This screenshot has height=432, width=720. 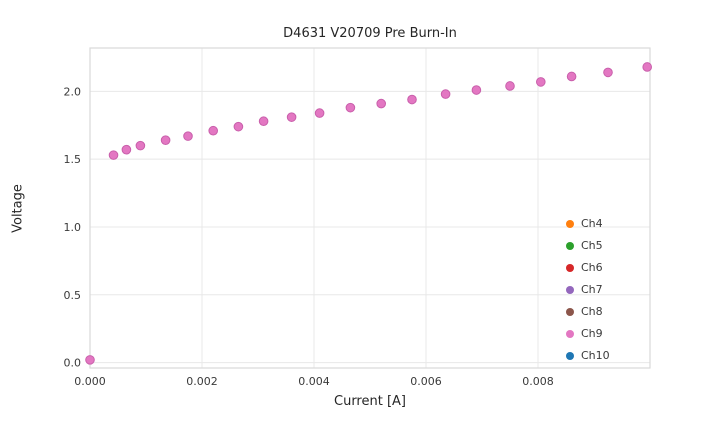 I want to click on chart-title: D4631 V20709 Pre Burn-In, so click(x=370, y=33).